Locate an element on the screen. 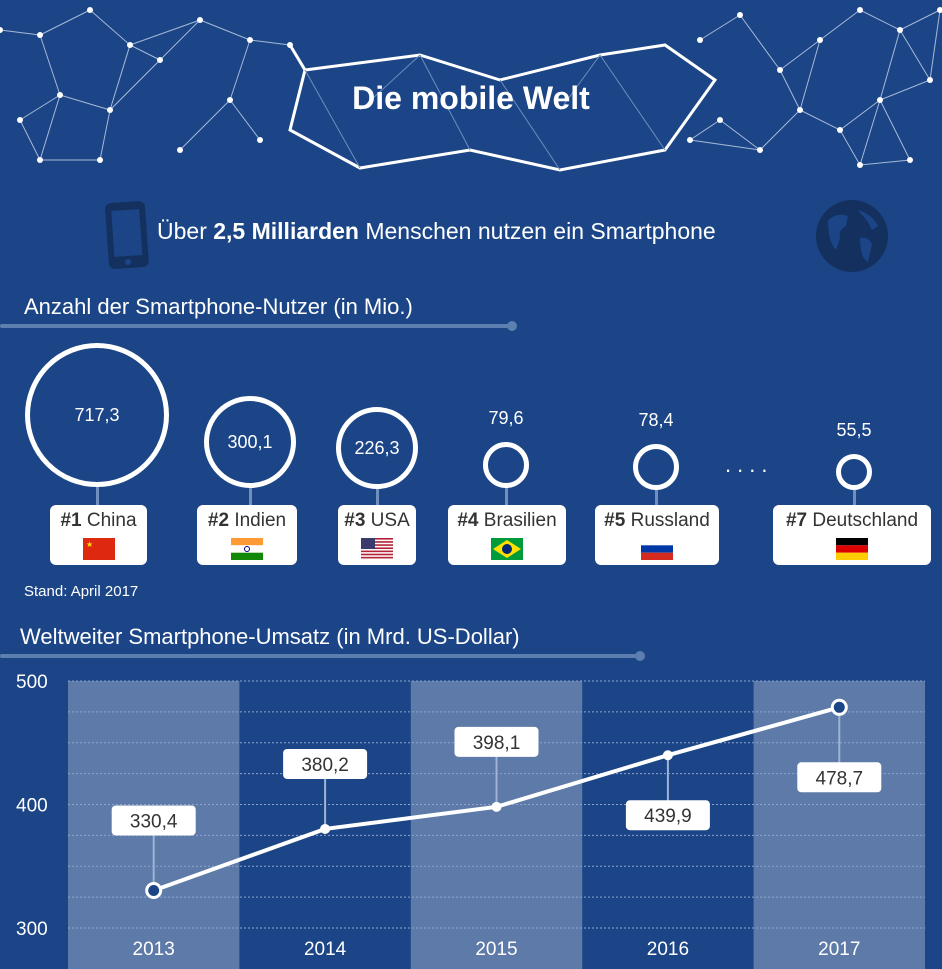 Image resolution: width=942 pixels, height=969 pixels. smartphone-icon is located at coordinates (127, 235).